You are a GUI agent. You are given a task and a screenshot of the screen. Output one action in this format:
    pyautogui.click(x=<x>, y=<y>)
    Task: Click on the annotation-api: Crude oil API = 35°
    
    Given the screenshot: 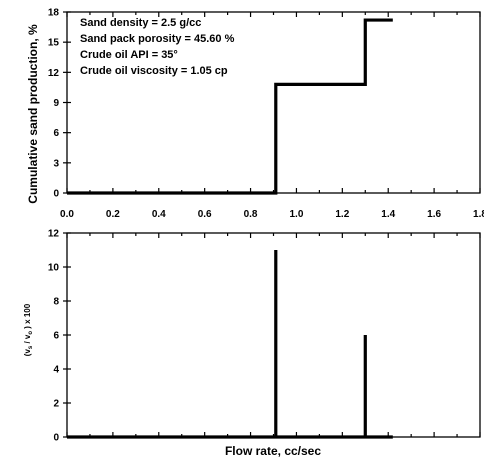 What is the action you would take?
    pyautogui.click(x=129, y=55)
    